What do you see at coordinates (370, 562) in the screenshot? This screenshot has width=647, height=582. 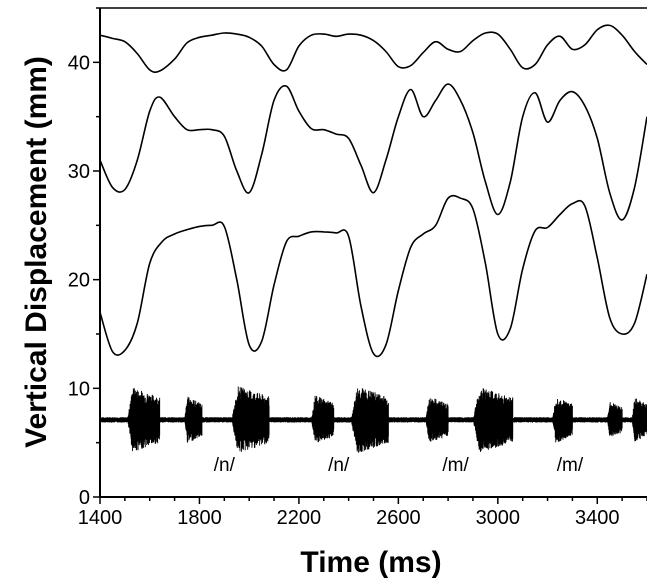 I see `x-axis-title: Time (ms)` at bounding box center [370, 562].